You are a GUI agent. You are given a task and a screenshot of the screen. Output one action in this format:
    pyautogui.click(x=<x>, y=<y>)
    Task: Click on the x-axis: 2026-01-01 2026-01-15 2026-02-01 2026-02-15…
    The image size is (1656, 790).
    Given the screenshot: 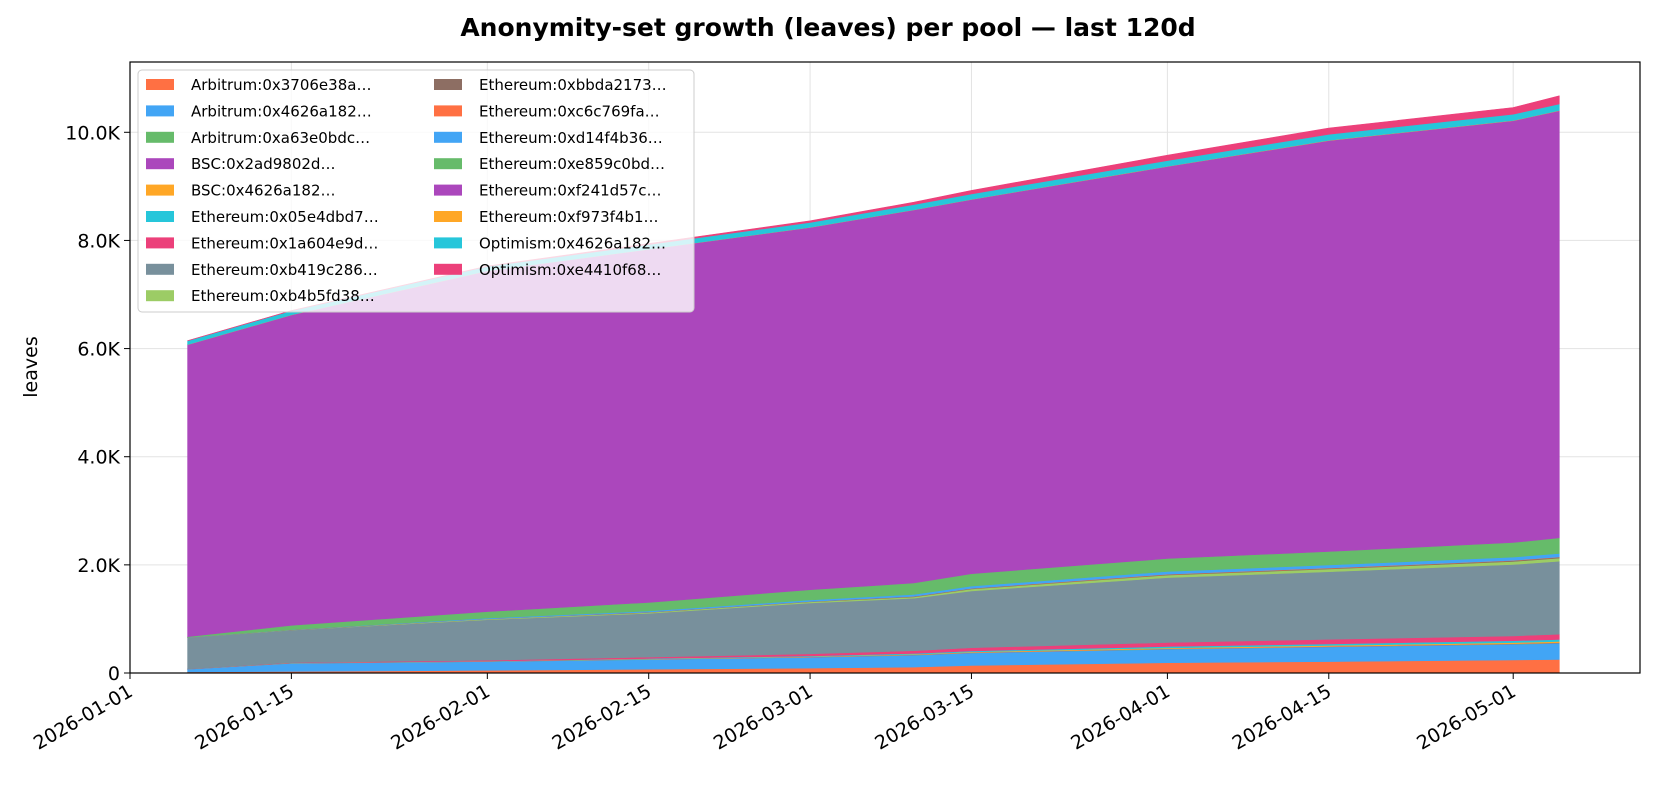 What is the action you would take?
    pyautogui.click(x=775, y=714)
    